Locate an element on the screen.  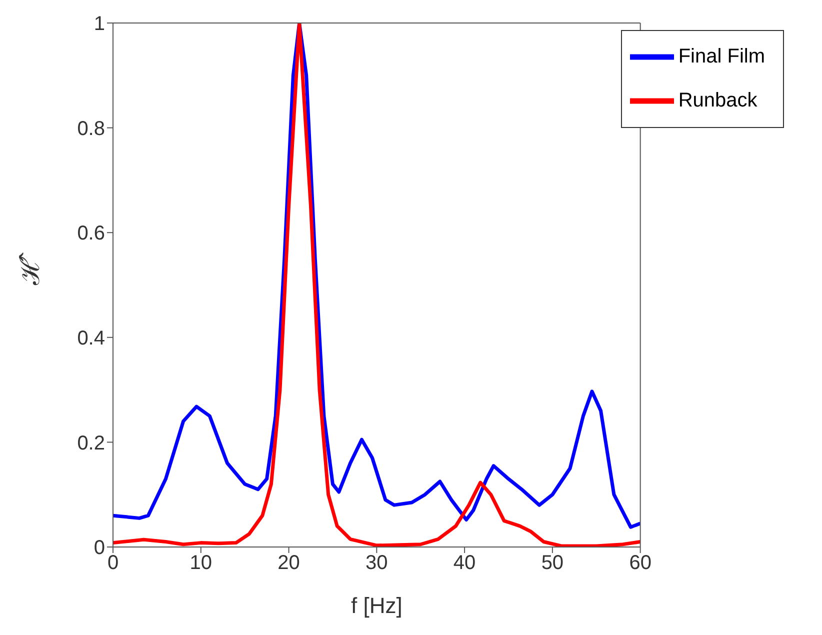
legend-label: Final Film is located at coordinates (721, 56).